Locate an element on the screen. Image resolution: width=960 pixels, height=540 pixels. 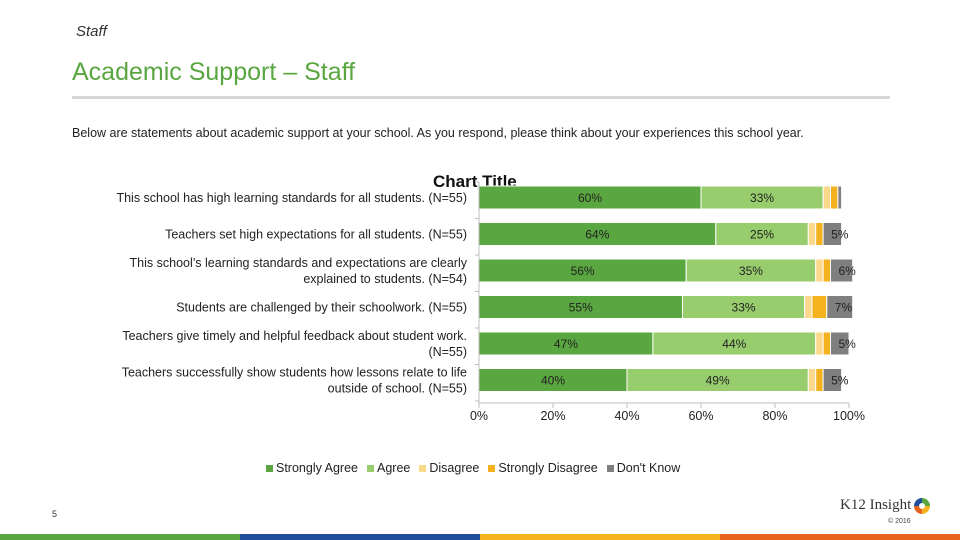
title-divider is located at coordinates (481, 97).